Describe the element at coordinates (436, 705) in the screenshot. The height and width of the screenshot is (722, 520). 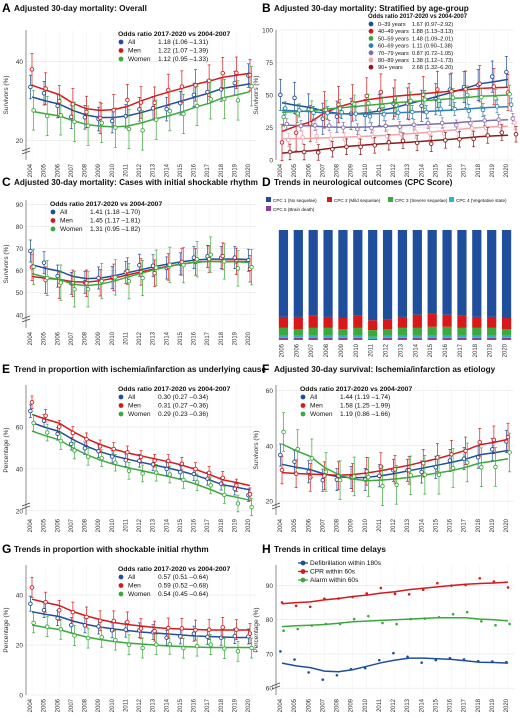
I see `x-tick-label: 2015` at that location.